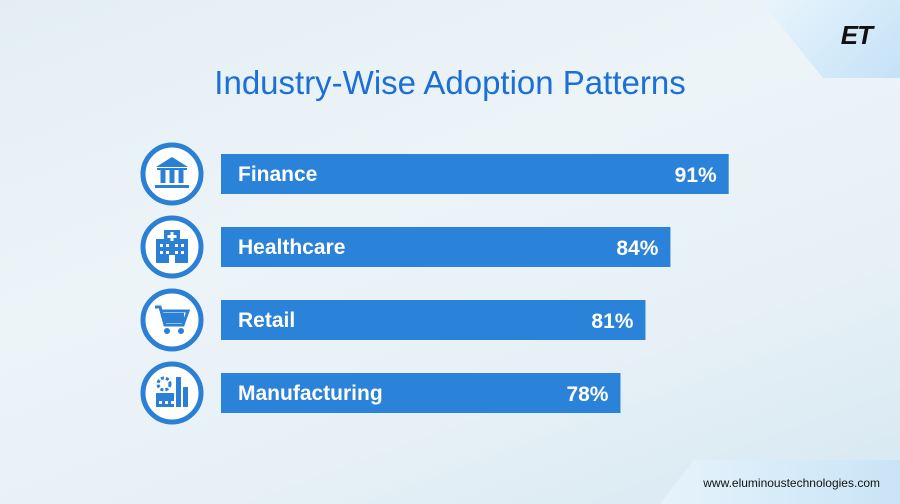 This screenshot has height=504, width=900. Describe the element at coordinates (637, 248) in the screenshot. I see `value-label: 84%` at that location.